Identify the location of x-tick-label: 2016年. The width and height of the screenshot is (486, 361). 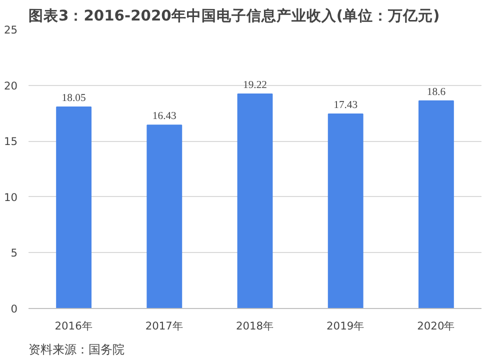
(73, 326).